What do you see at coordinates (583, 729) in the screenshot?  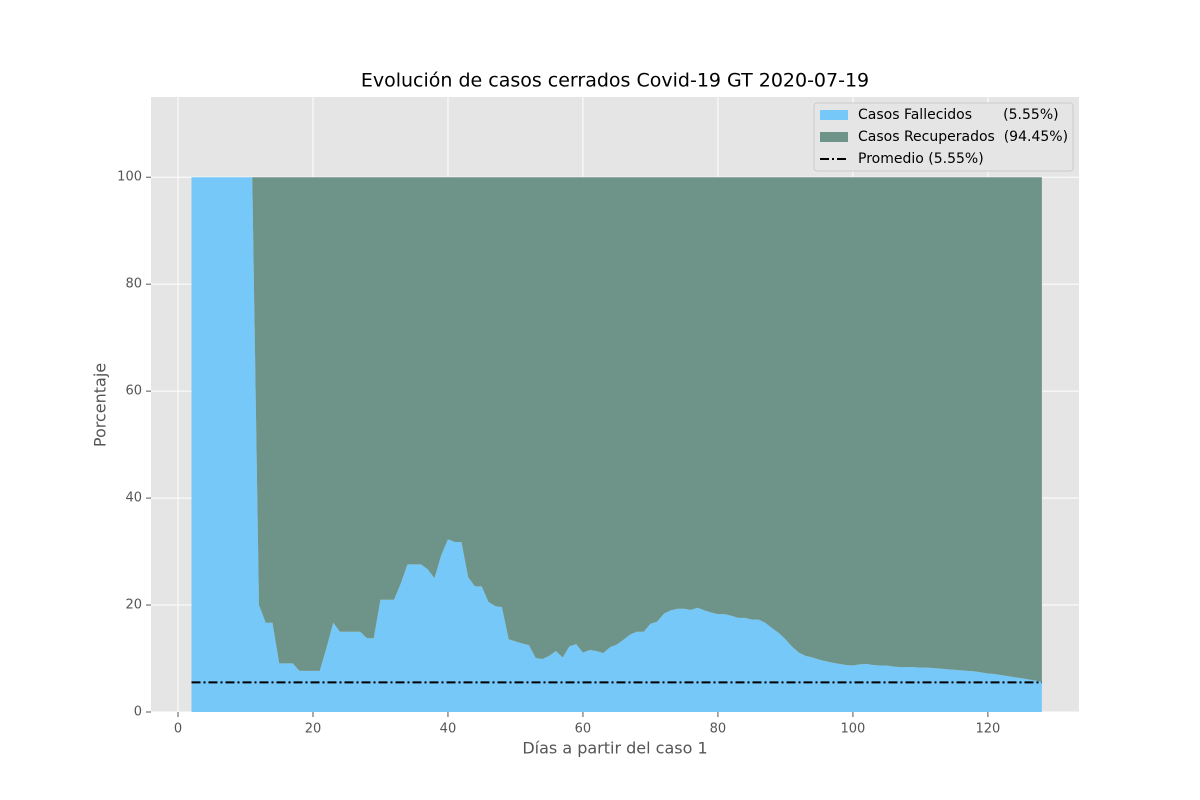 I see `x-tick-label: 60` at bounding box center [583, 729].